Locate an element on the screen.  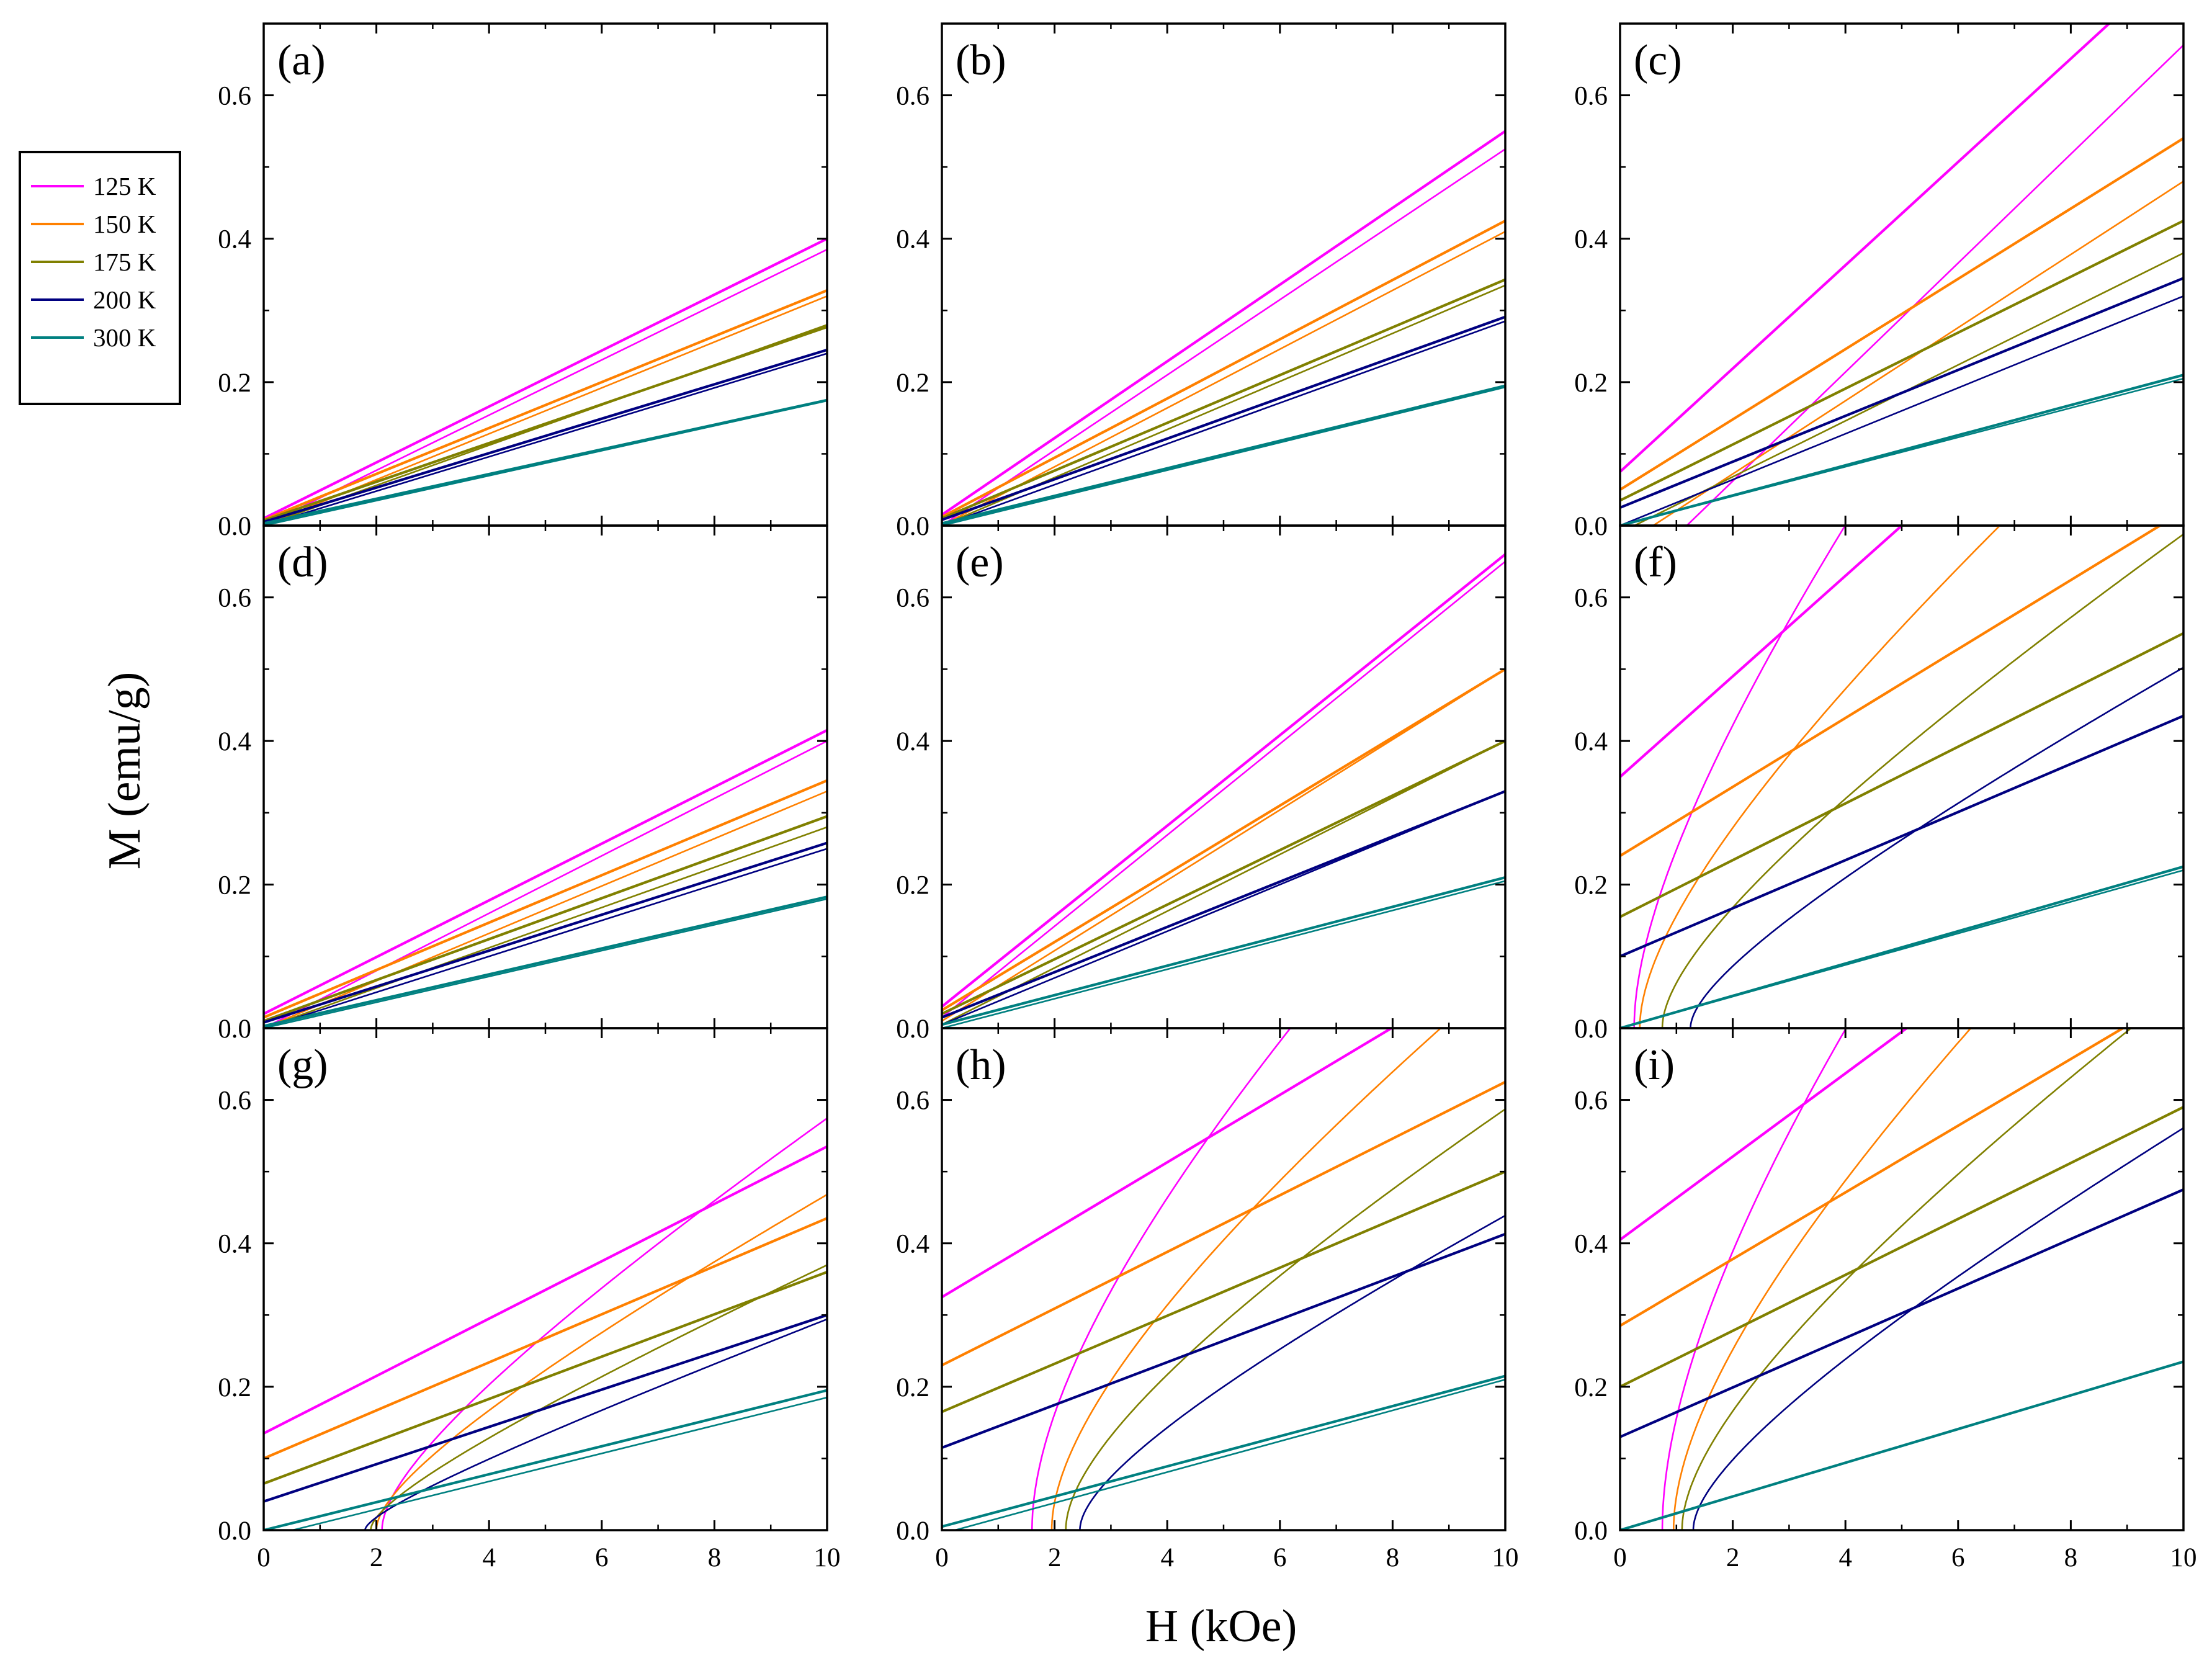
panel-a-frame is located at coordinates (545, 275).